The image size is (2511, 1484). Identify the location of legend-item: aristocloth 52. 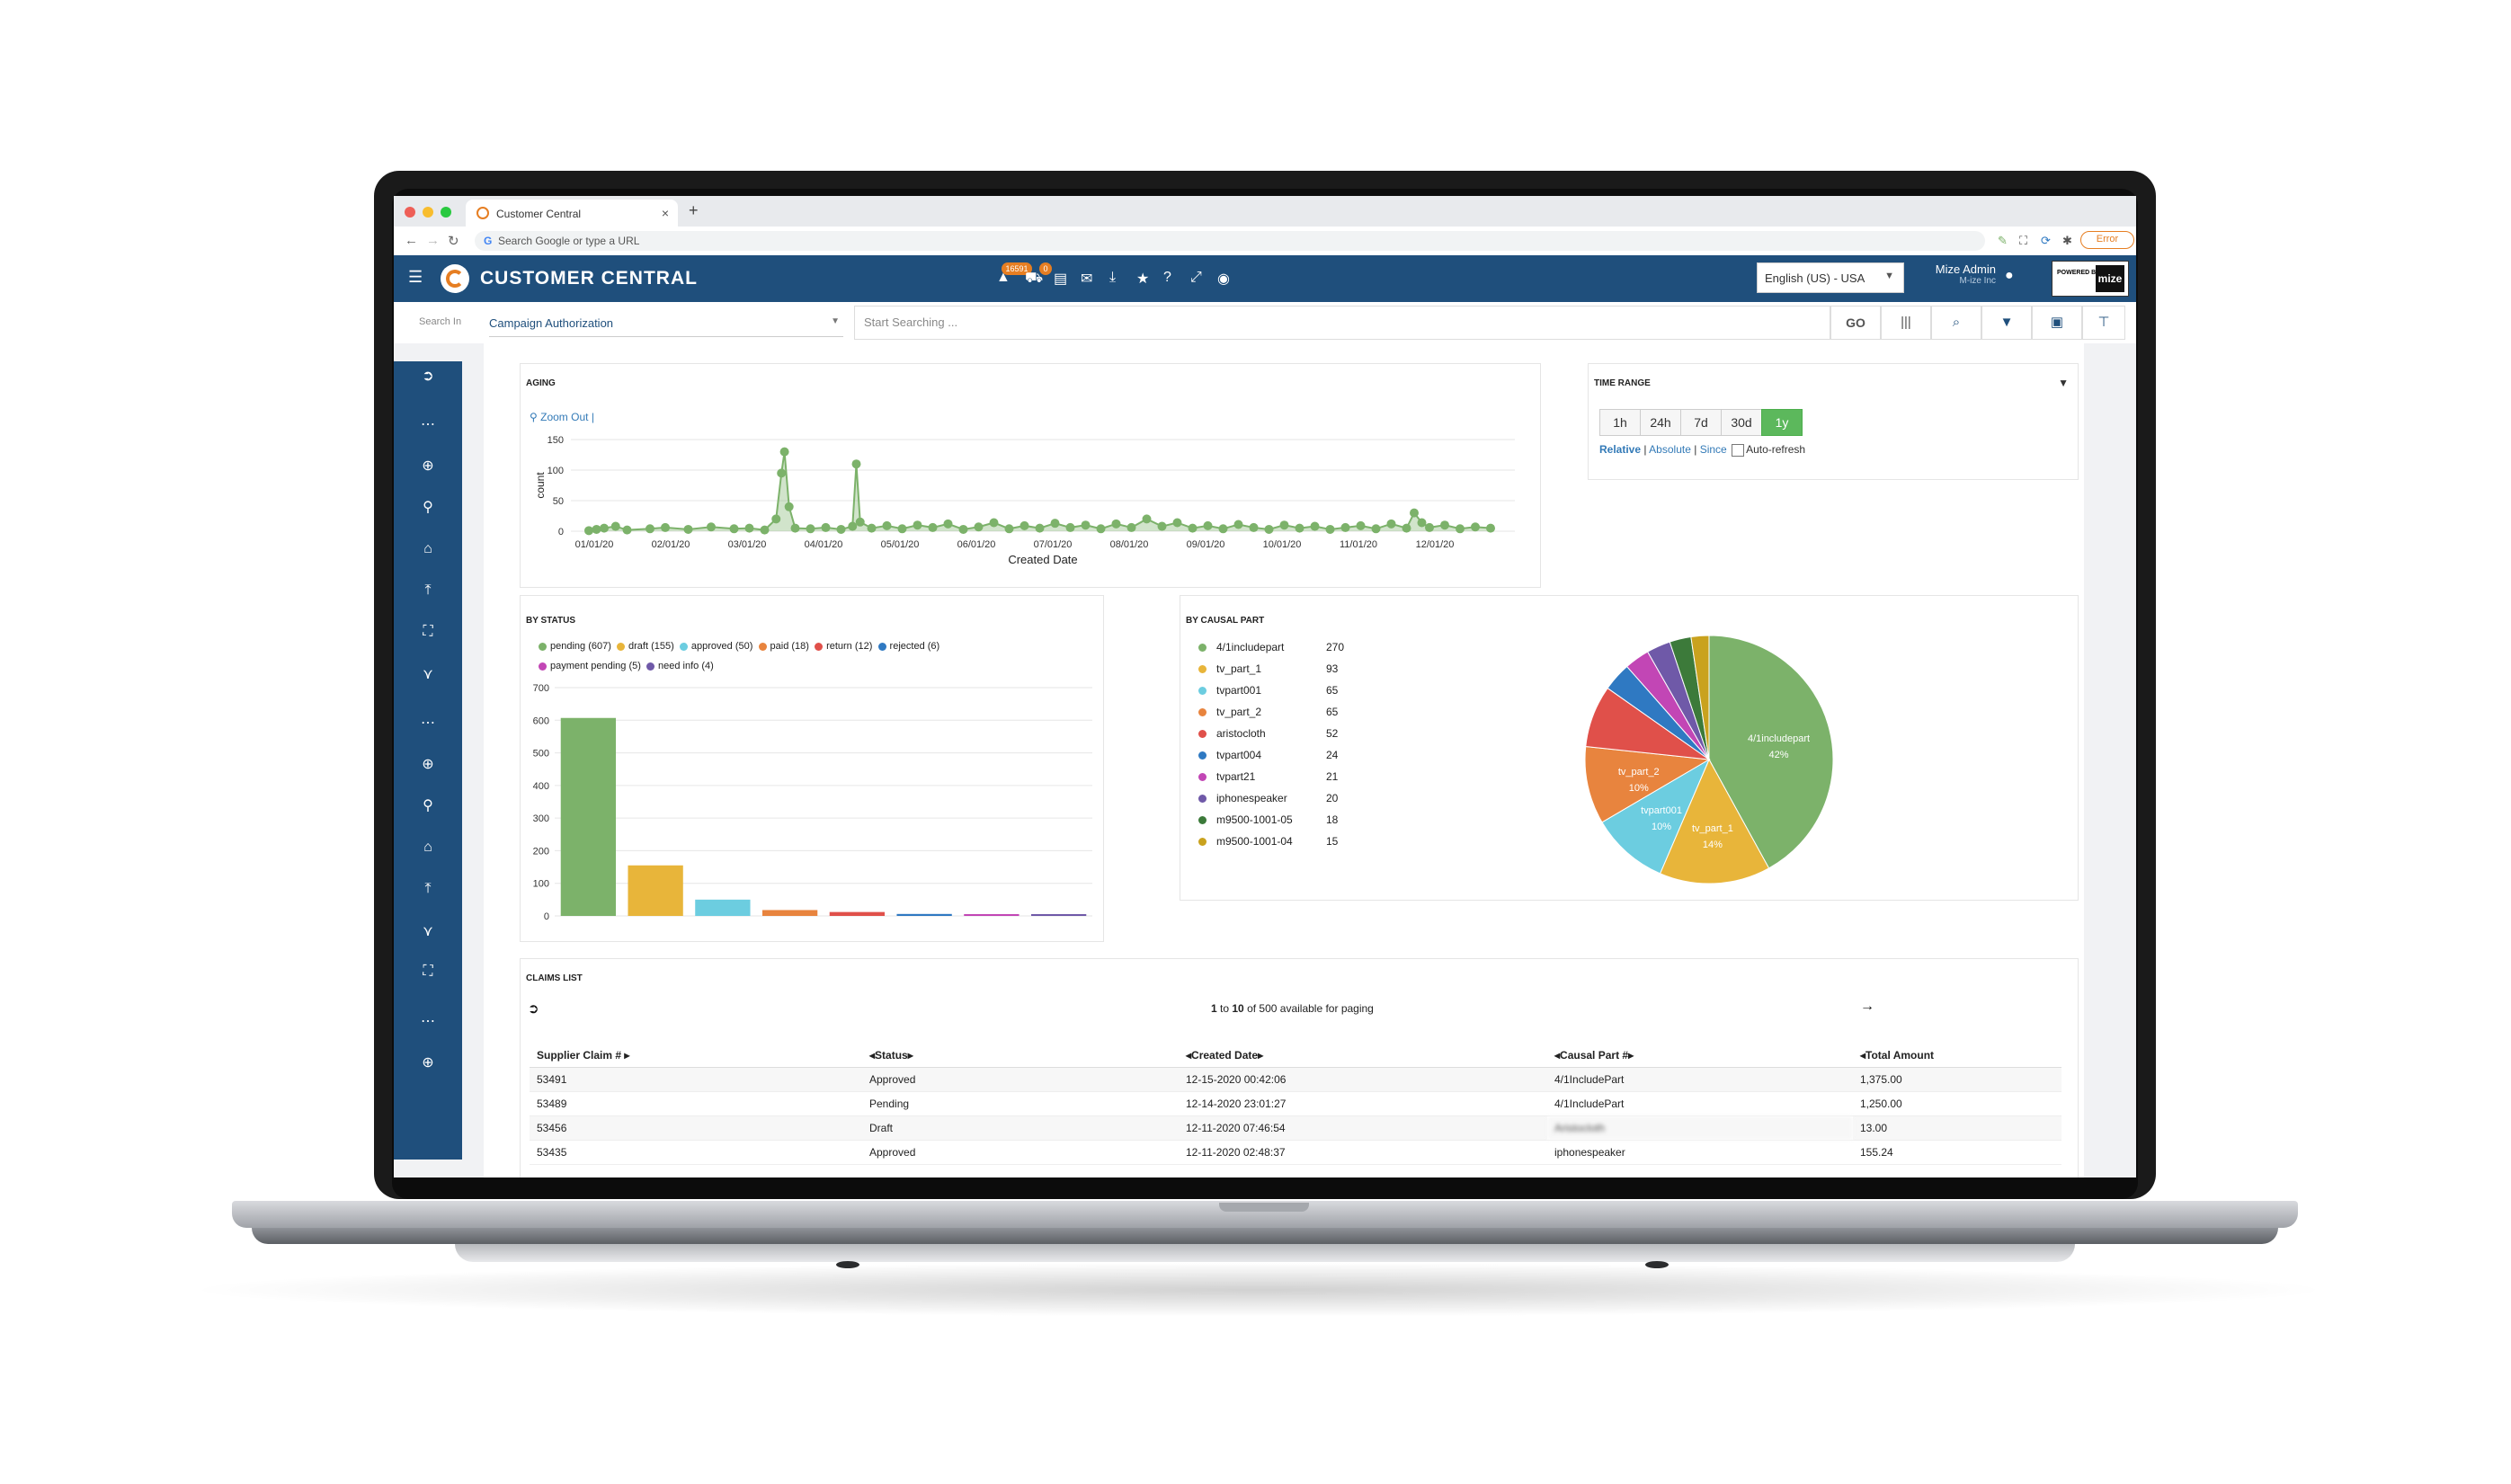
(1268, 733).